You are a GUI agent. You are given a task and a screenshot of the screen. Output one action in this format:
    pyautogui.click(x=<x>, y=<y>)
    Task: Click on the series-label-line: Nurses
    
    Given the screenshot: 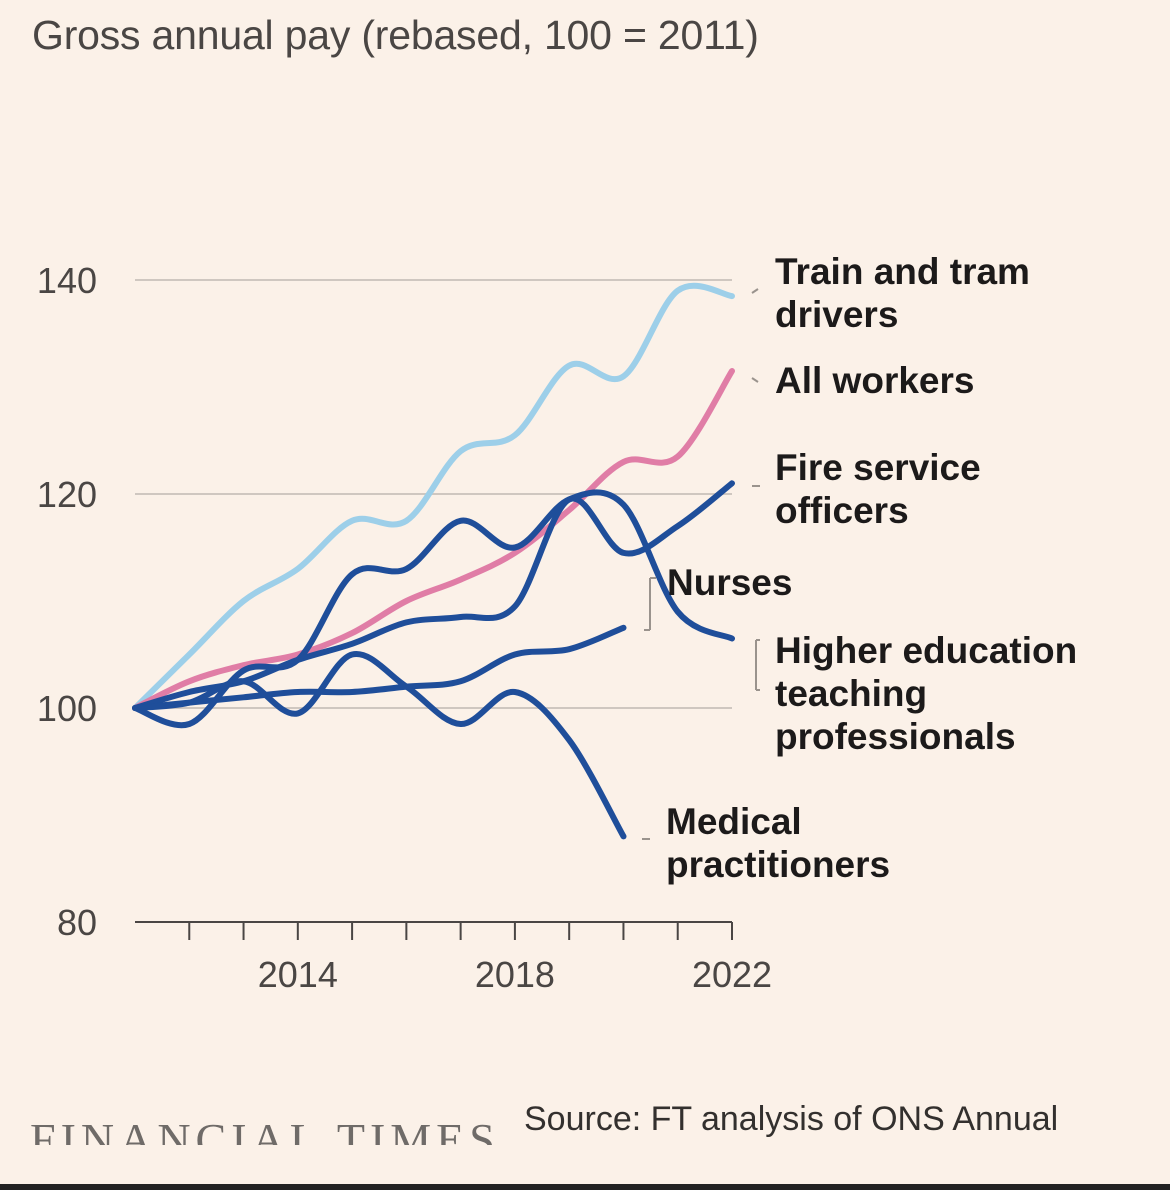 What is the action you would take?
    pyautogui.click(x=729, y=582)
    